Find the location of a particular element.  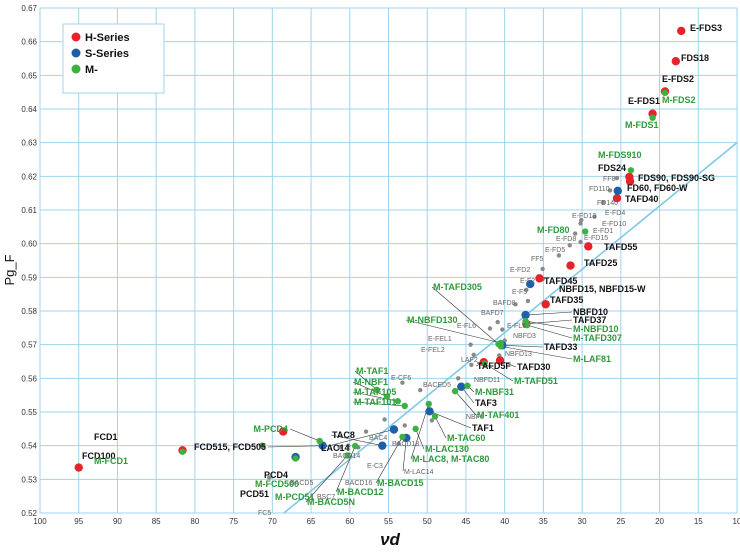

point-label: NBFD11 is located at coordinates (487, 380).